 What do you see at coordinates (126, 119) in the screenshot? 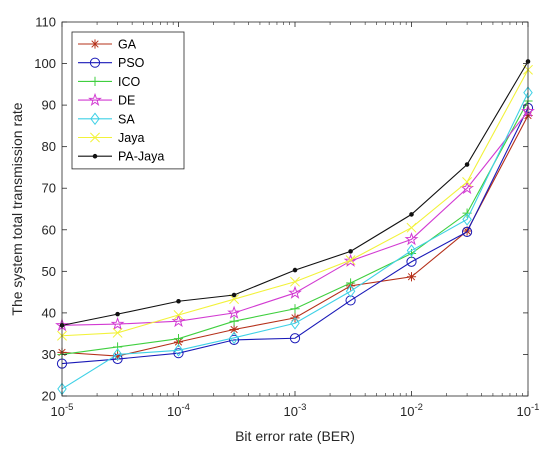
I see `legend-label: SA` at bounding box center [126, 119].